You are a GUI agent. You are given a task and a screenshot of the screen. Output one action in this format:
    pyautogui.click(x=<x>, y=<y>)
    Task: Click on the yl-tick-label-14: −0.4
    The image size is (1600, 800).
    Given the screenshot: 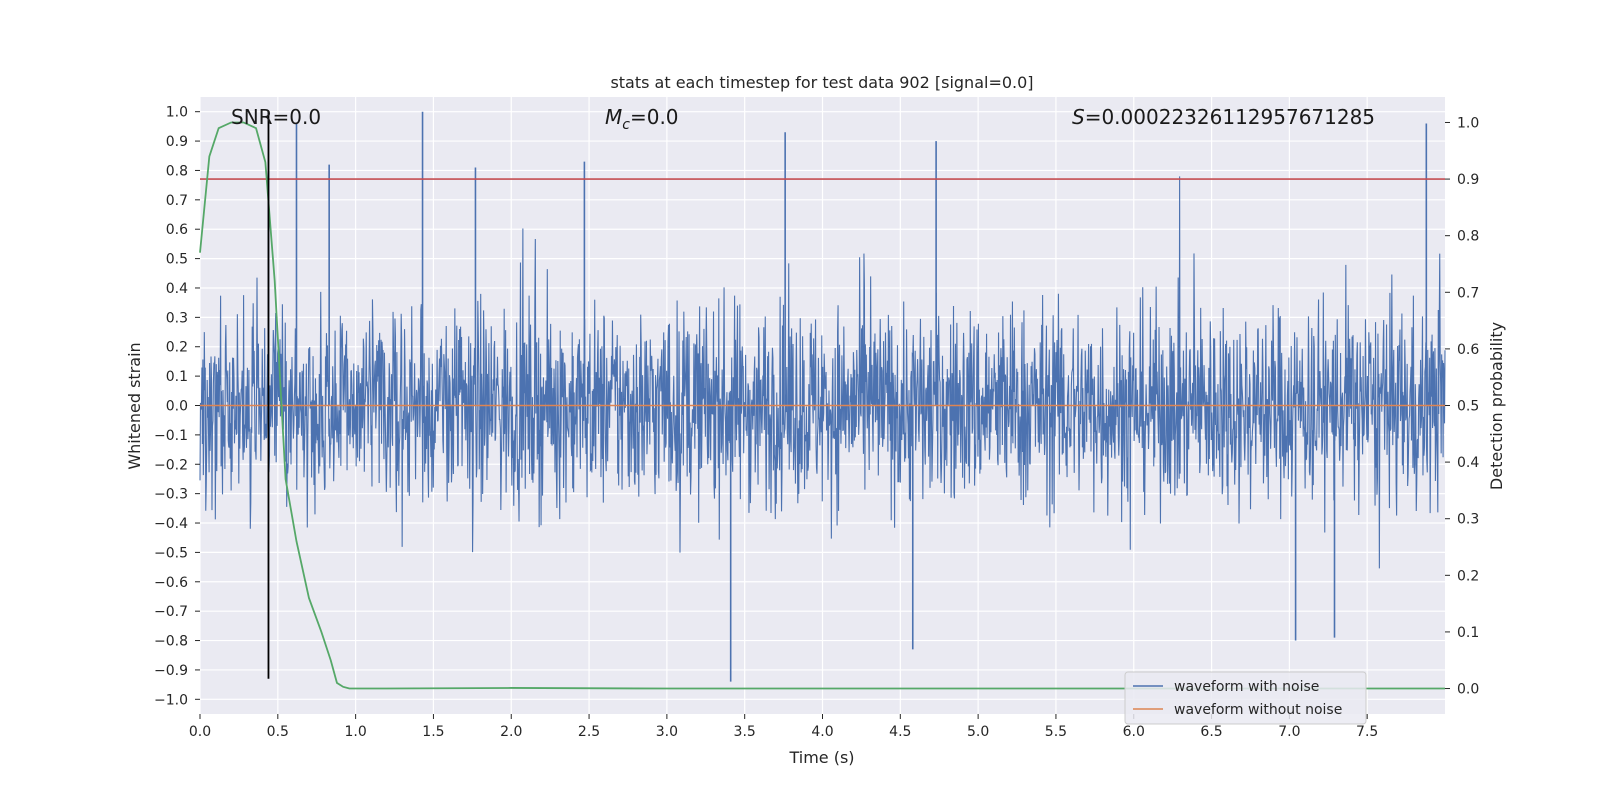 What is the action you would take?
    pyautogui.click(x=171, y=524)
    